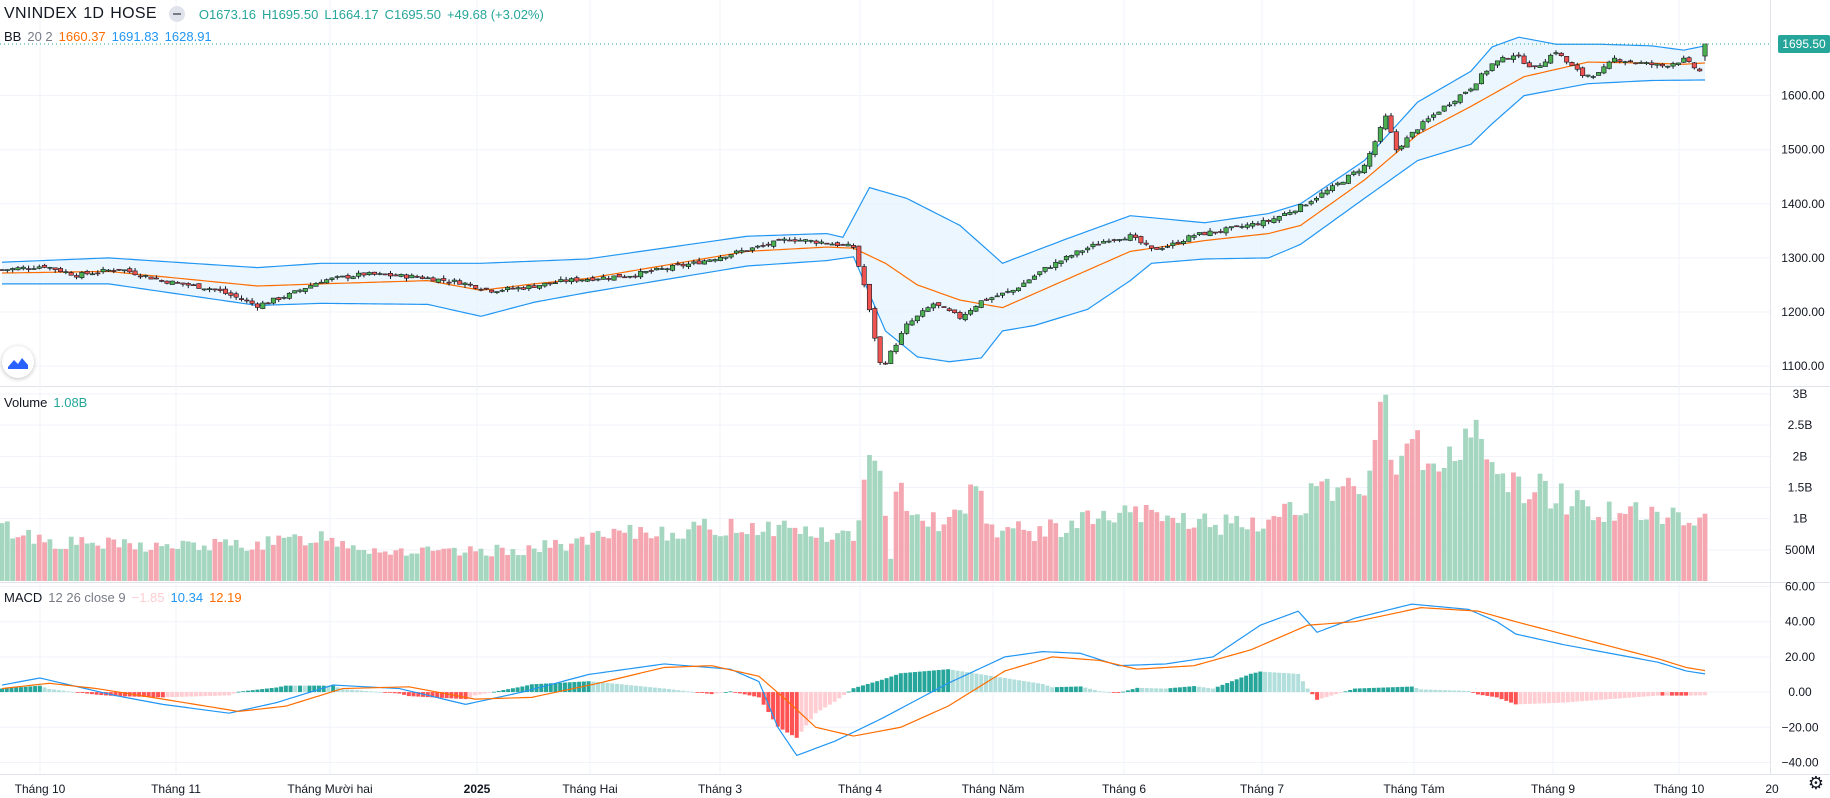  Describe the element at coordinates (108, 36) in the screenshot. I see `bb-legend: BB 20 2 1660.37 1691.83 1628.91` at that location.